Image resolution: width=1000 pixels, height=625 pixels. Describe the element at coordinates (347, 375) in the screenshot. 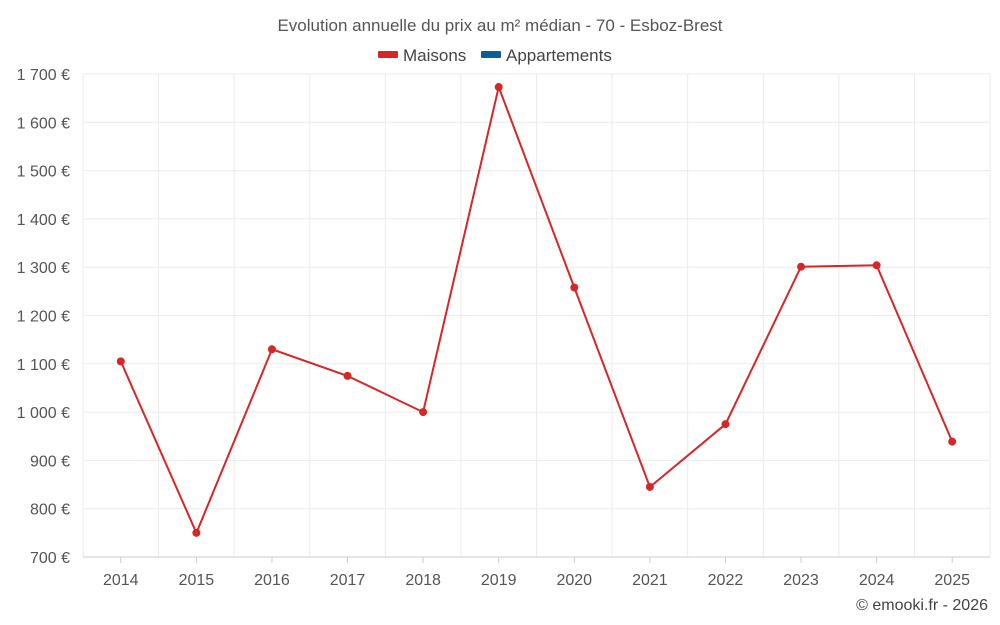

I see `data-point-2017` at that location.